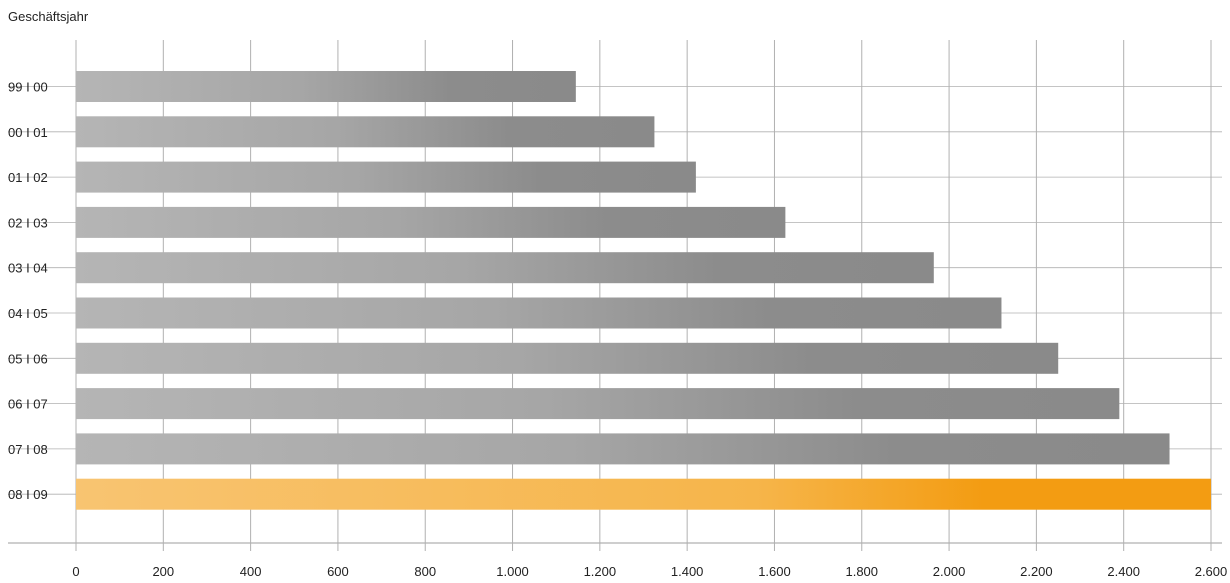 The width and height of the screenshot is (1230, 583). I want to click on category-label: 07 I 08, so click(28, 449).